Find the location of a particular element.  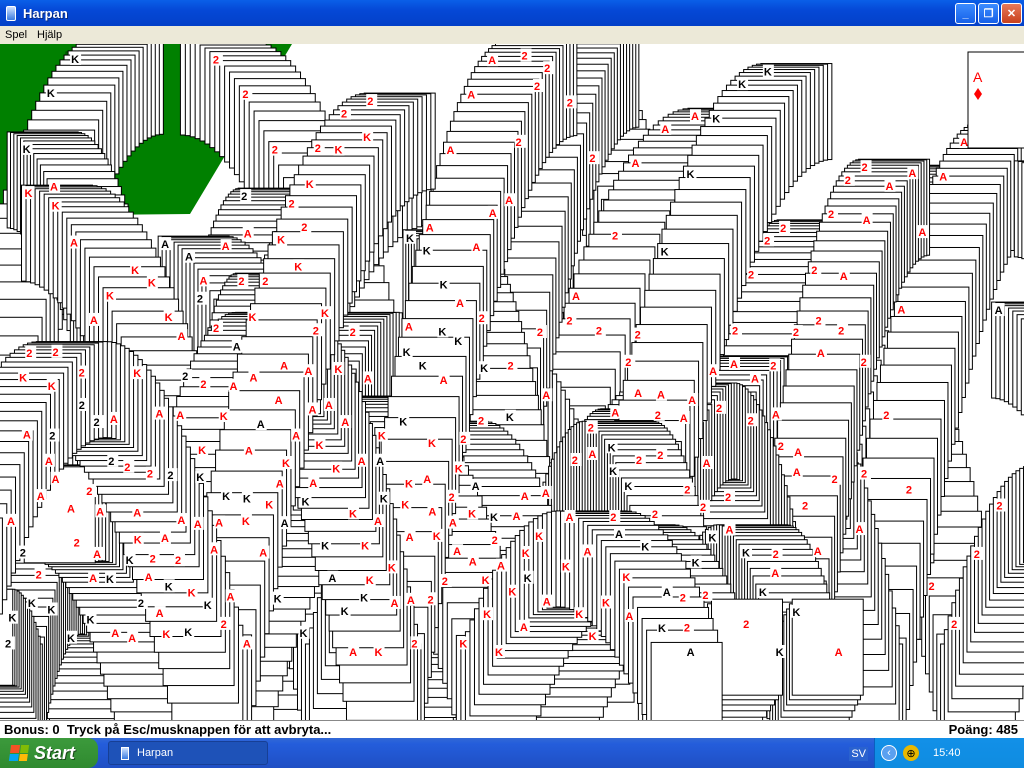

clock: 15:40 is located at coordinates (947, 753).